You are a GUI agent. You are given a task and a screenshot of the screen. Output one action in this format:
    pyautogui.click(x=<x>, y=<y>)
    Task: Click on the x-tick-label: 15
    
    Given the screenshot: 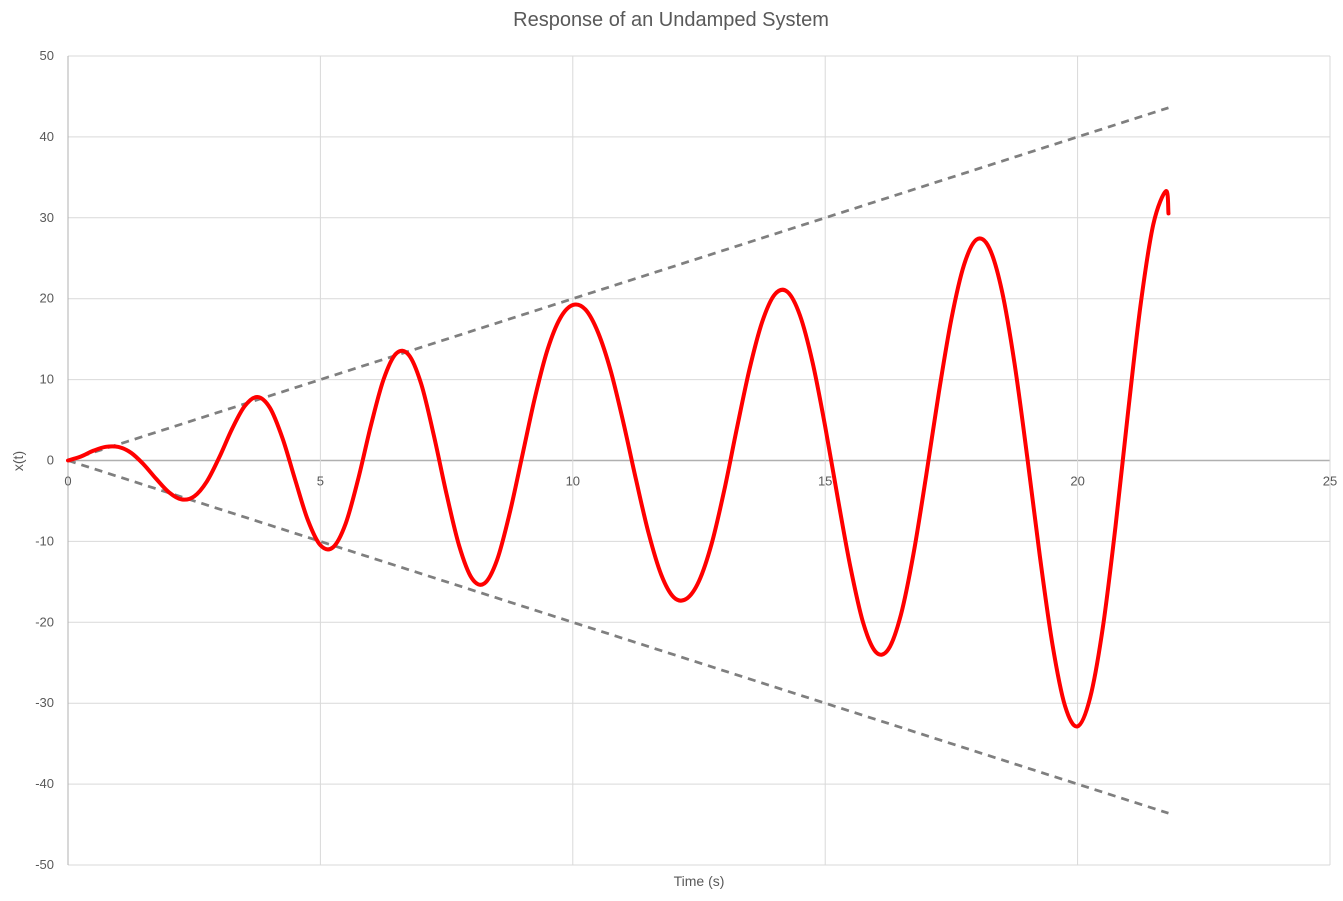 What is the action you would take?
    pyautogui.click(x=825, y=481)
    